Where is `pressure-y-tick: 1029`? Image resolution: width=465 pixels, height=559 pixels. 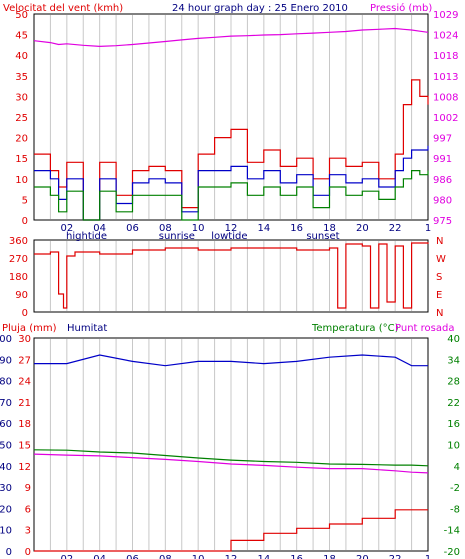 pressure-y-tick: 1029 is located at coordinates (445, 15).